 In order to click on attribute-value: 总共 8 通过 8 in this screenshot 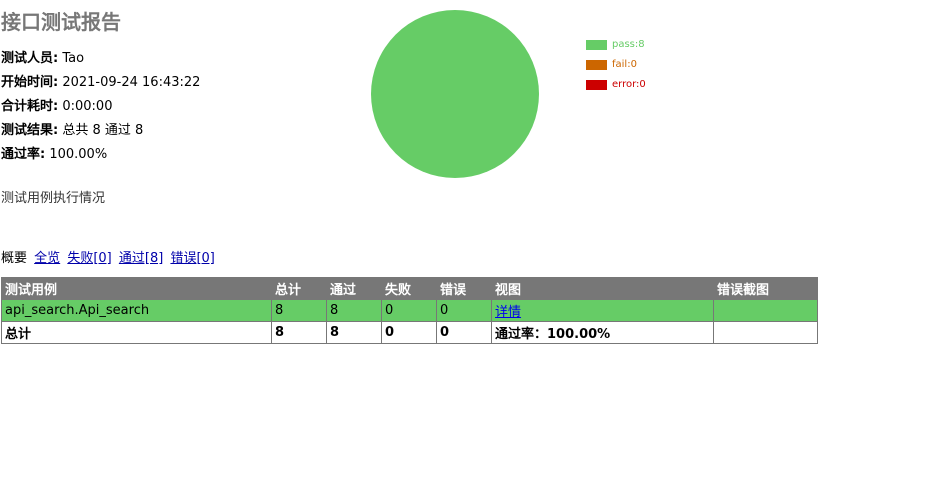, I will do `click(103, 130)`.